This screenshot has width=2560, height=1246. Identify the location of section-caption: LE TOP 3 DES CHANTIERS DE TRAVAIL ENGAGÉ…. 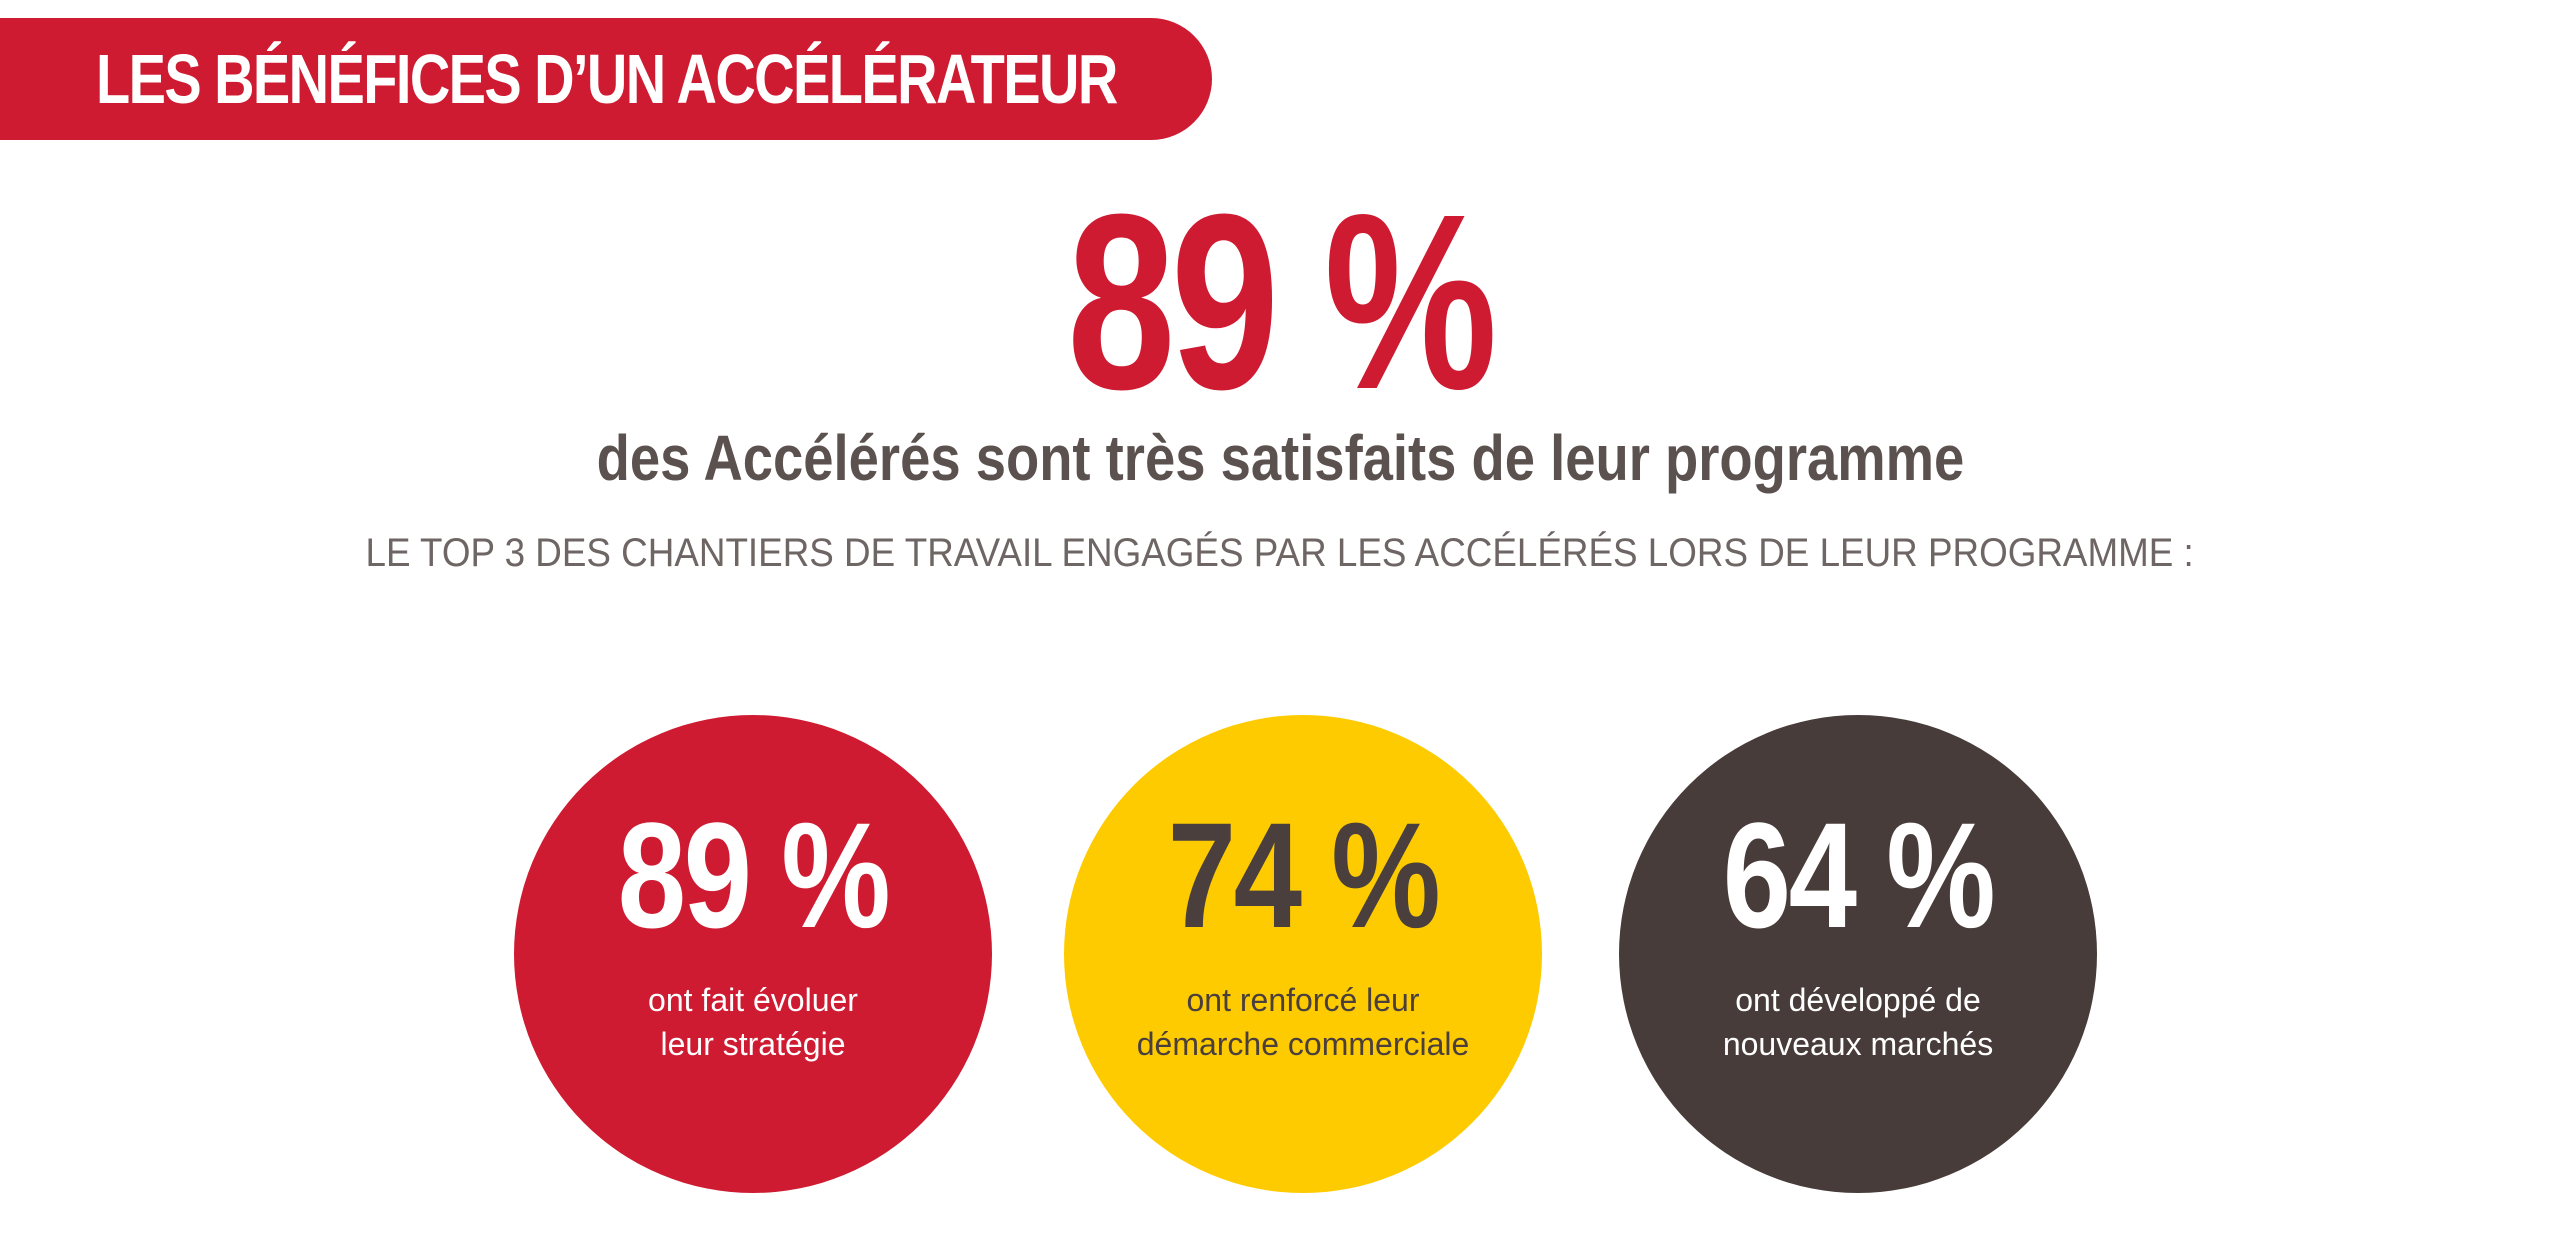
(1280, 553).